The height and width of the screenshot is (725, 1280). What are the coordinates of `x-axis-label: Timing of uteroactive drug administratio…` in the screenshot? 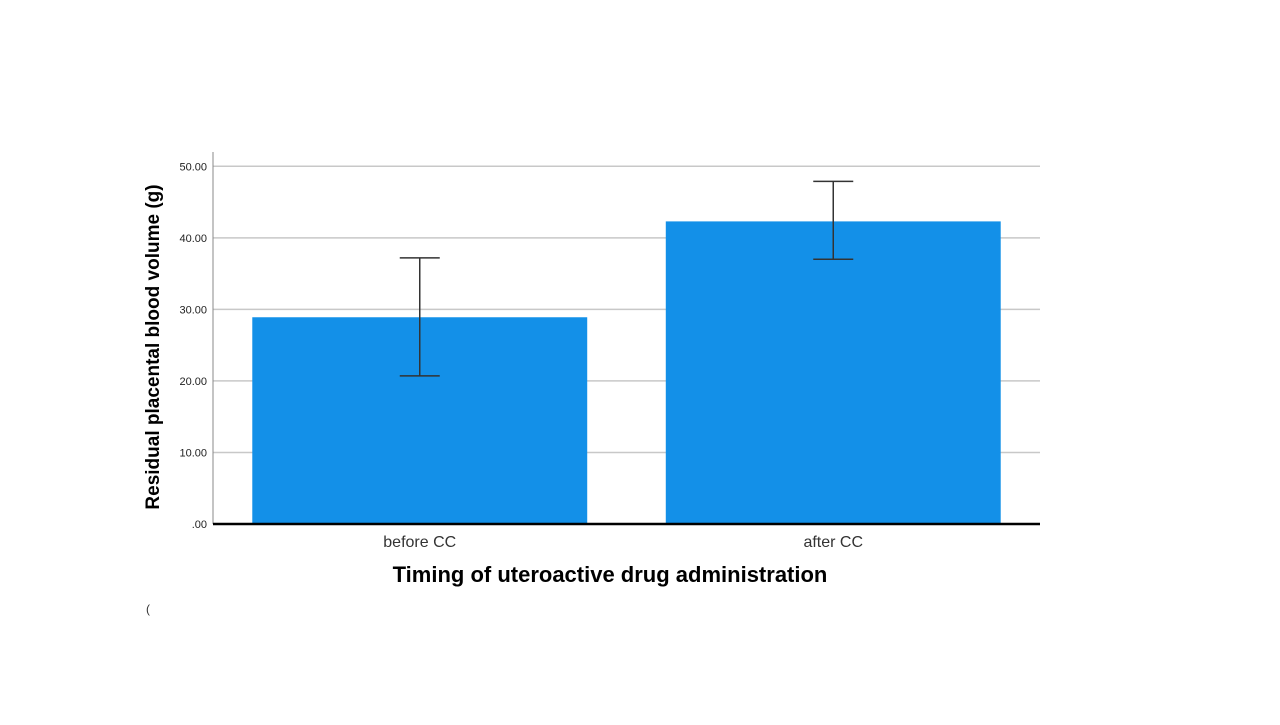 It's located at (610, 574).